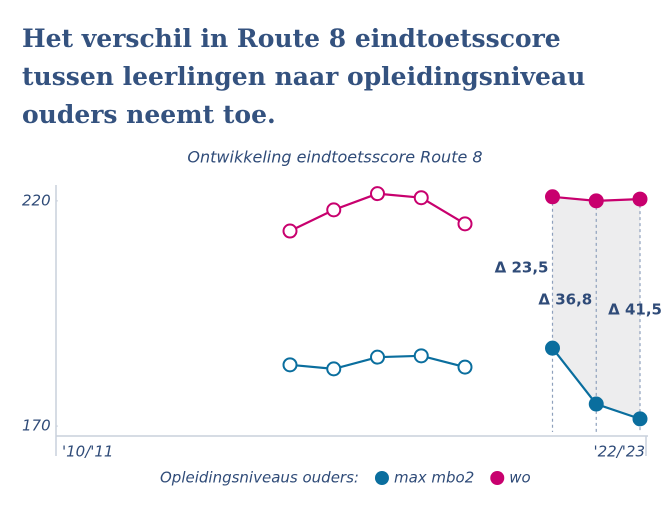  I want to click on gap-area, so click(596, 307).